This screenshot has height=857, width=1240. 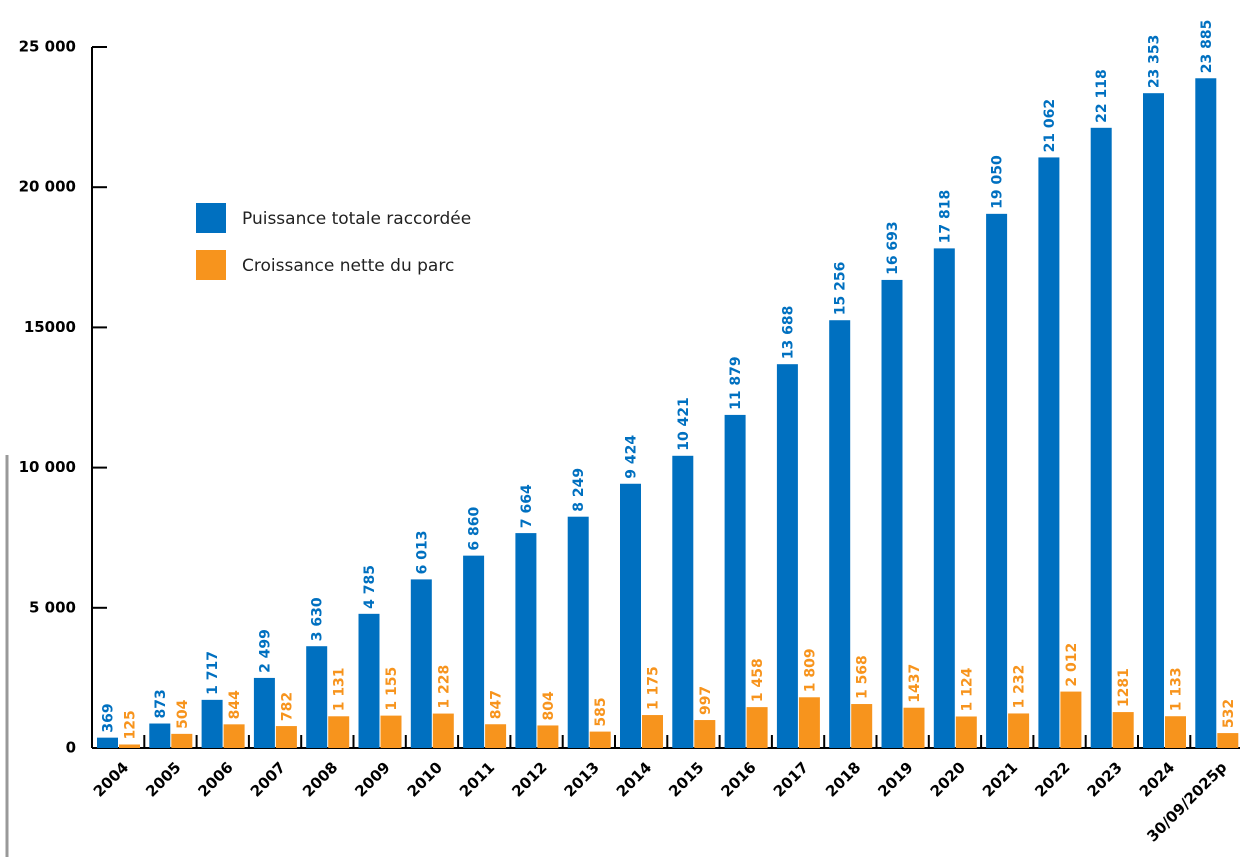 What do you see at coordinates (497, 704) in the screenshot?
I see `value-label: 847` at bounding box center [497, 704].